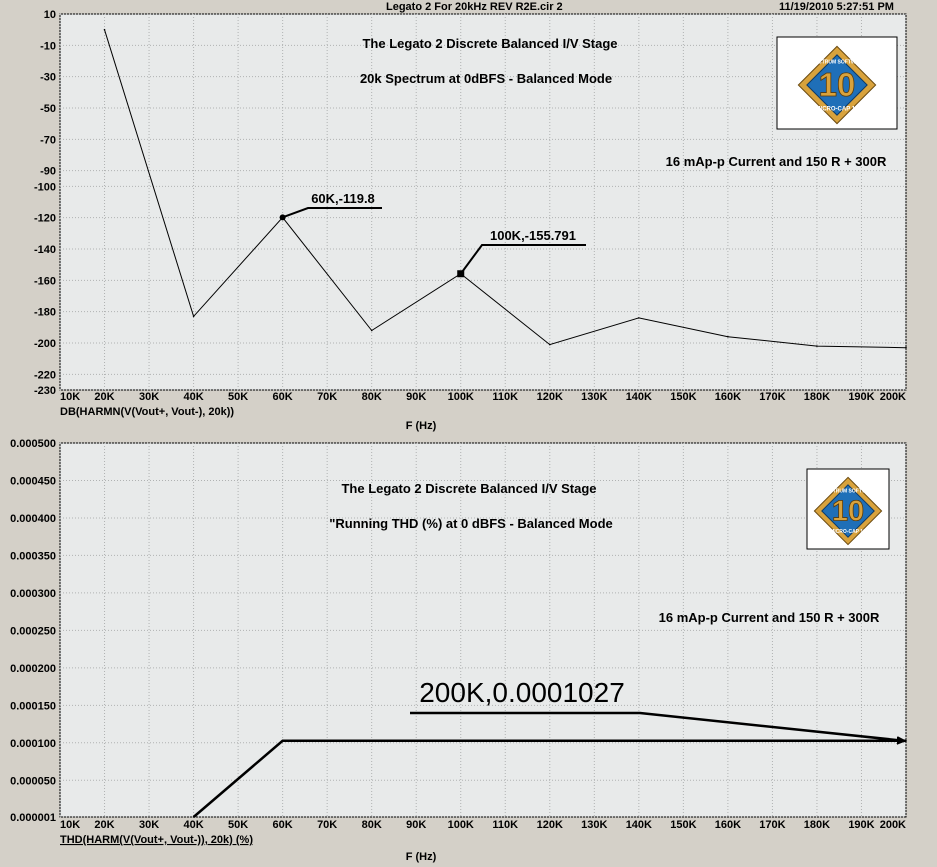 The width and height of the screenshot is (937, 867). What do you see at coordinates (48, 78) in the screenshot?
I see `y-tick-label: -30` at bounding box center [48, 78].